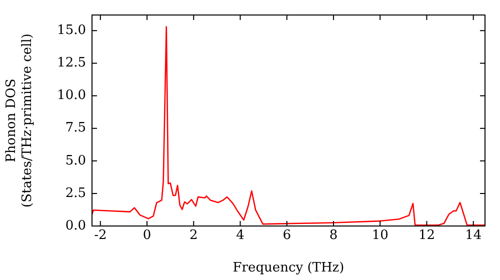  I want to click on x-tick-label: -2, so click(100, 236).